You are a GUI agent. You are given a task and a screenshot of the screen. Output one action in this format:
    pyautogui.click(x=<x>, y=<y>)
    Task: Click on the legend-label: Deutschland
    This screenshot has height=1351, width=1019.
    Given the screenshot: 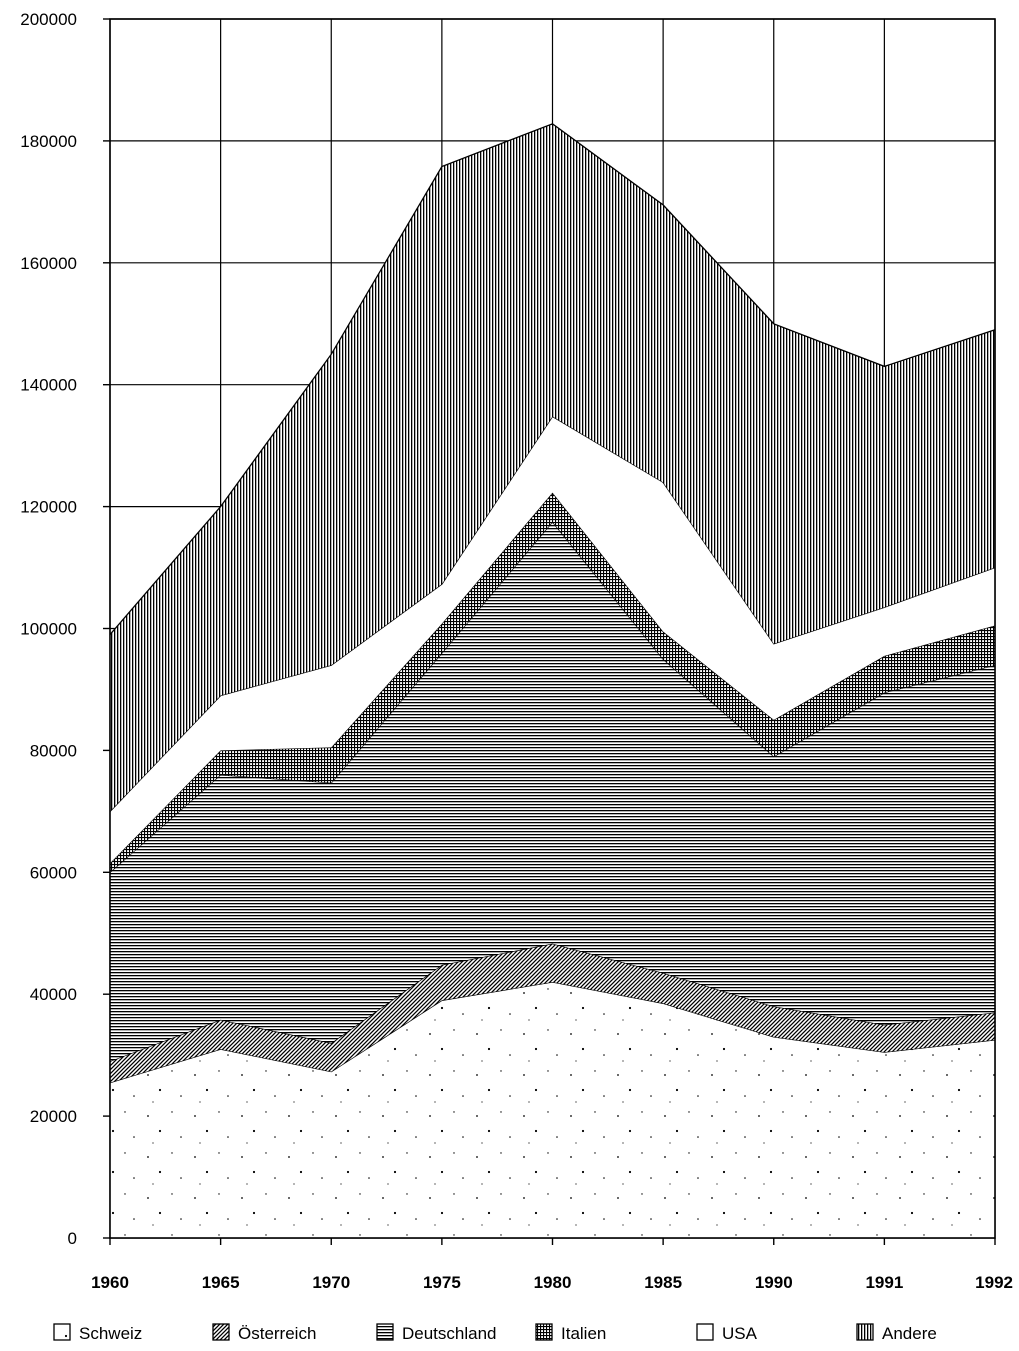 What is the action you would take?
    pyautogui.click(x=449, y=1333)
    